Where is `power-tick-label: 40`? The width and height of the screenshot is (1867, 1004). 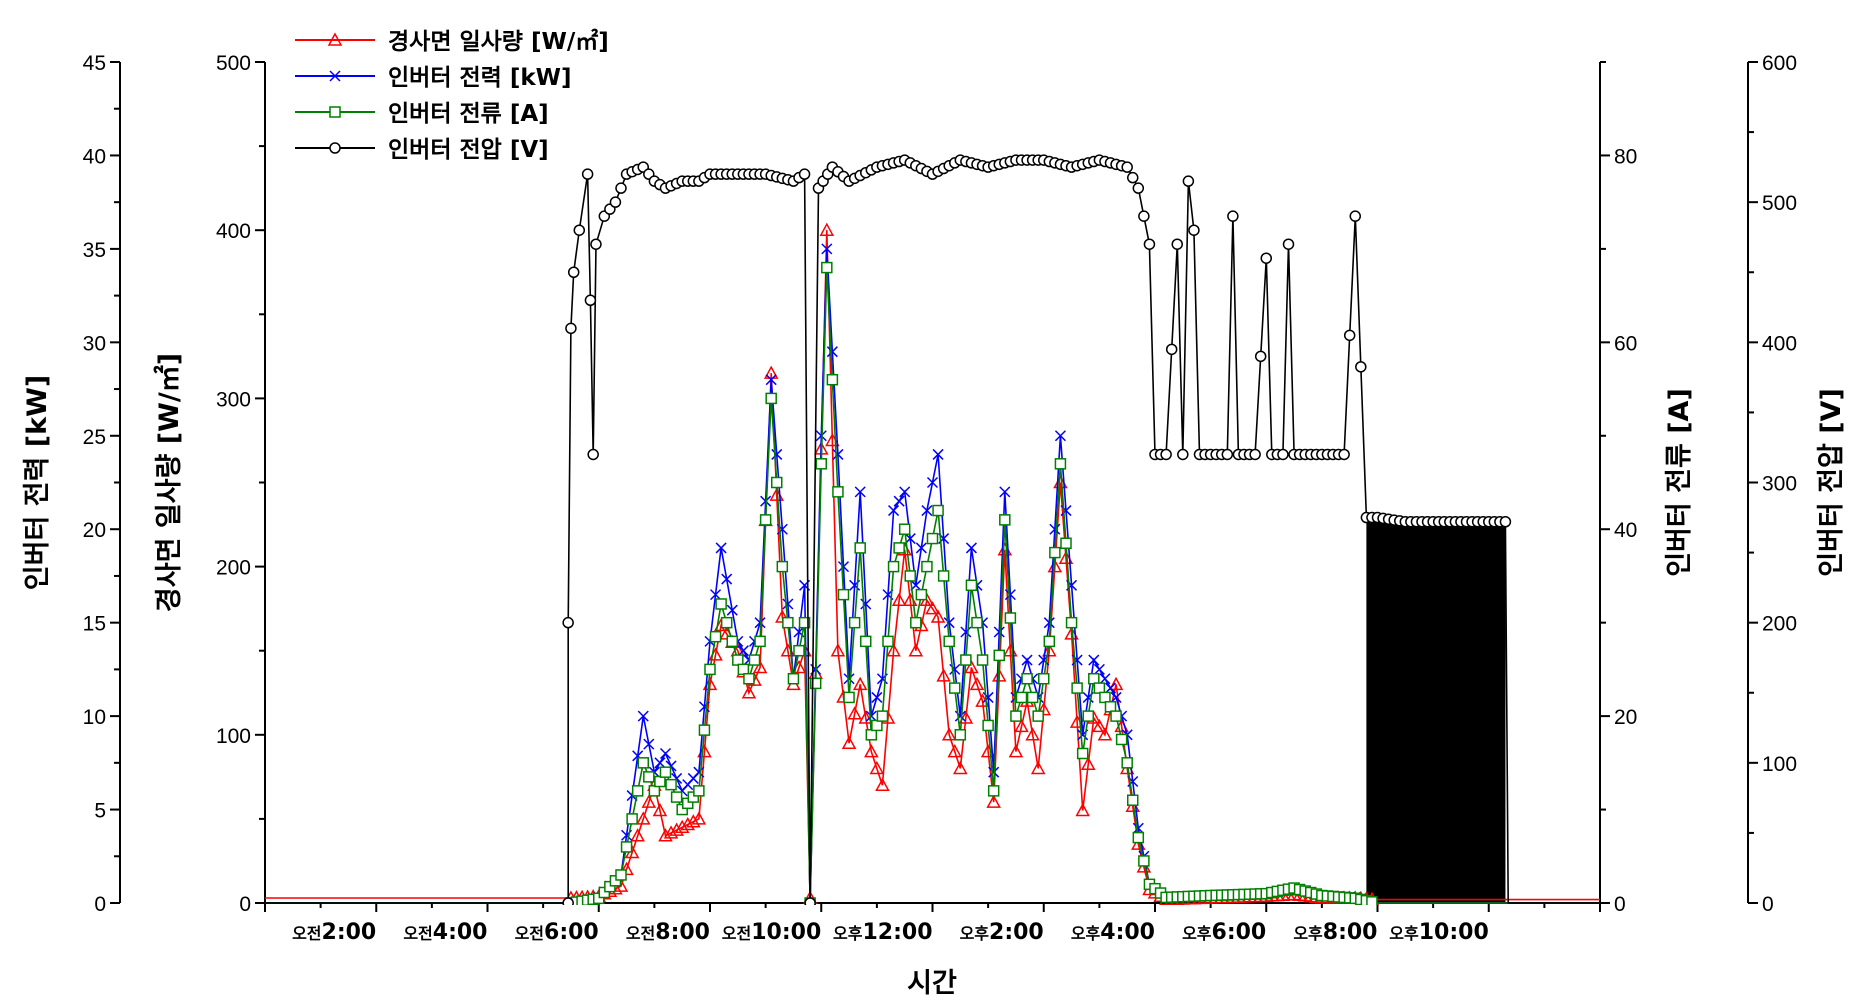 power-tick-label: 40 is located at coordinates (94, 156).